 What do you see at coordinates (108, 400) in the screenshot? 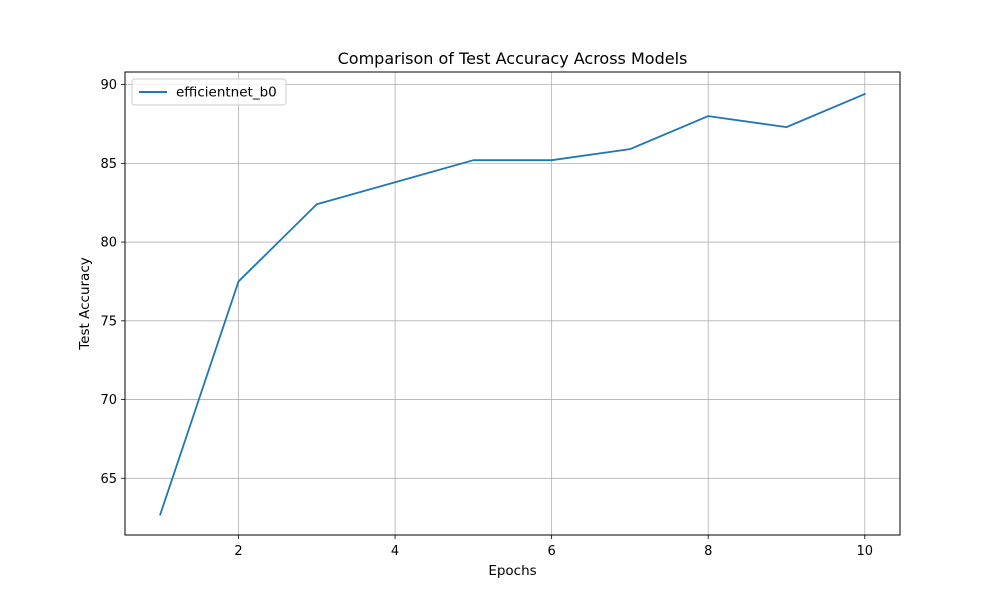
I see `y-tick-label: 70` at bounding box center [108, 400].